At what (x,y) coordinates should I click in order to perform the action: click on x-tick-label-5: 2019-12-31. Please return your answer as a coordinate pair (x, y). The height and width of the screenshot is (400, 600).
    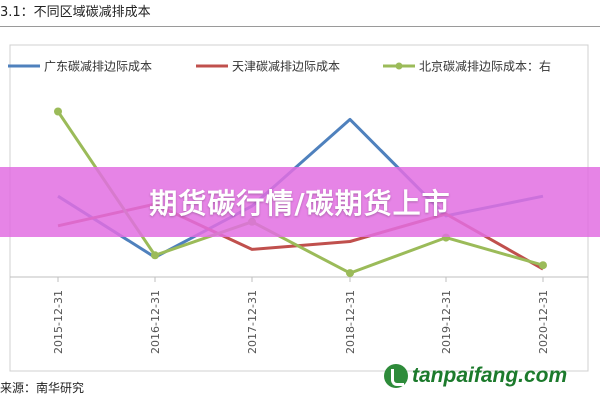
    Looking at the image, I should click on (446, 322).